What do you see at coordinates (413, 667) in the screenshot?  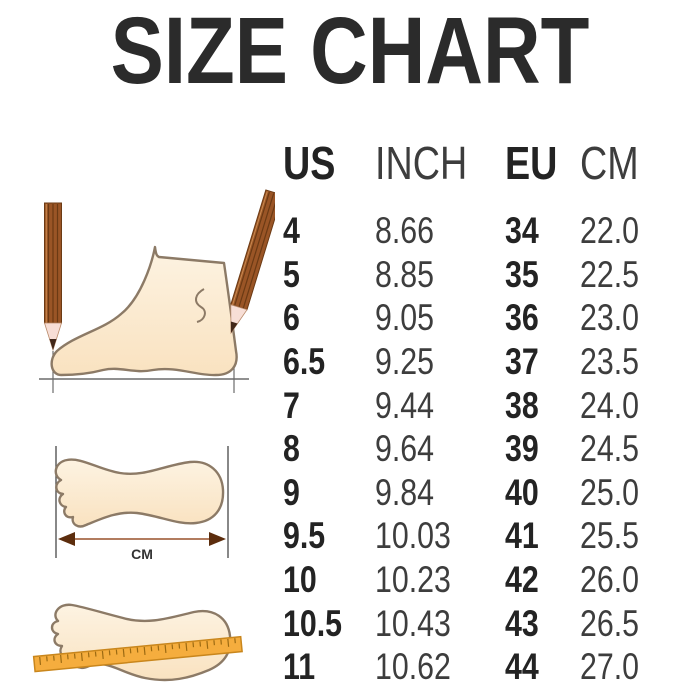 I see `size-cell: 10.62` at bounding box center [413, 667].